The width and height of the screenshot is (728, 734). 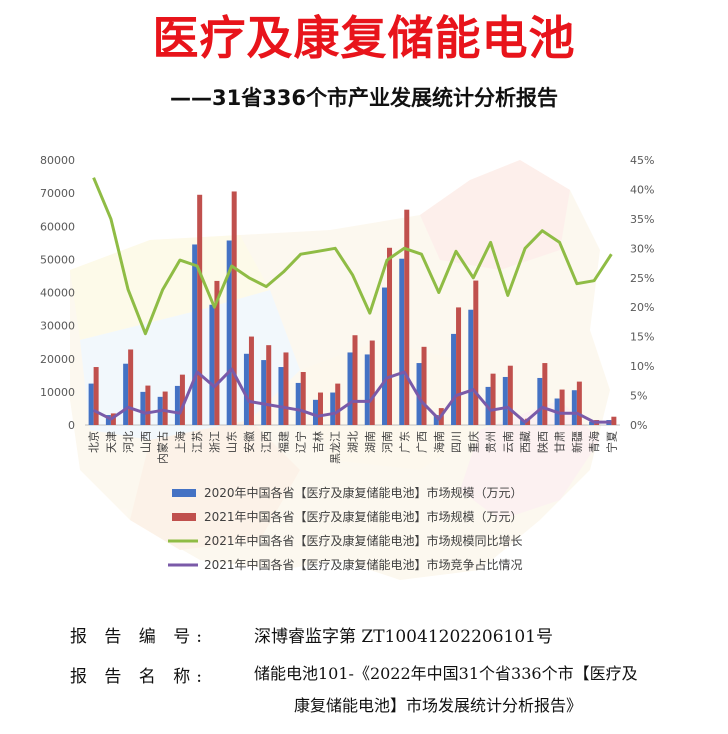 What do you see at coordinates (145, 442) in the screenshot?
I see `category-label: 山西` at bounding box center [145, 442].